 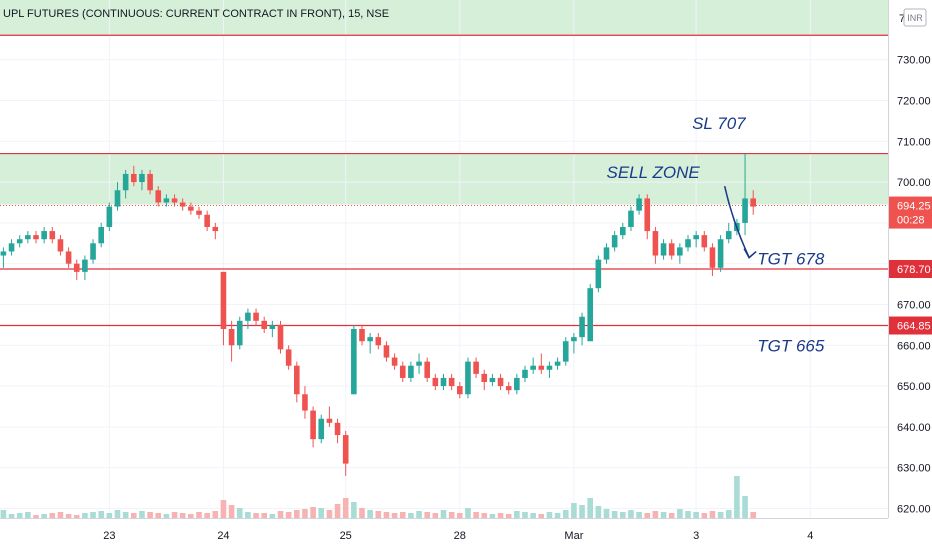 I want to click on annotations: SL 707 SELL ZONE TGT 678 TGT 665, so click(x=716, y=234).